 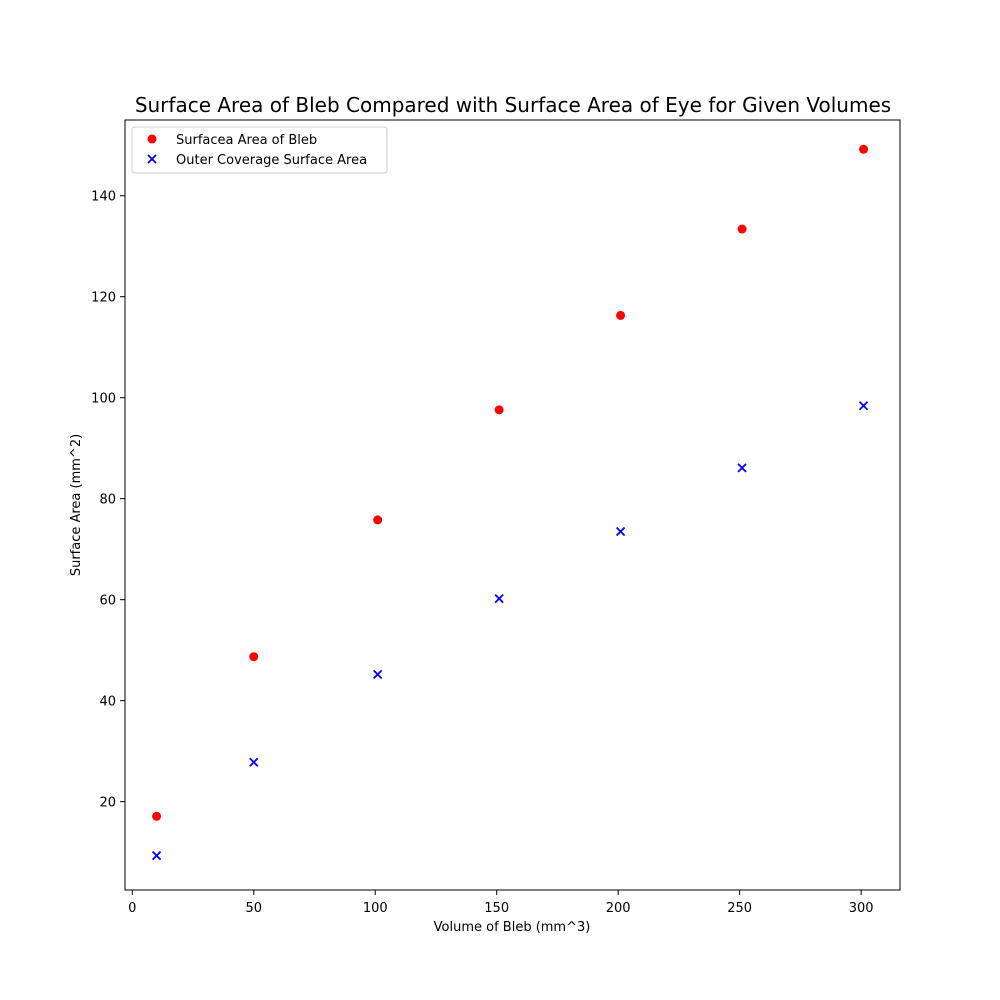 What do you see at coordinates (618, 908) in the screenshot?
I see `x-tick-label: 200` at bounding box center [618, 908].